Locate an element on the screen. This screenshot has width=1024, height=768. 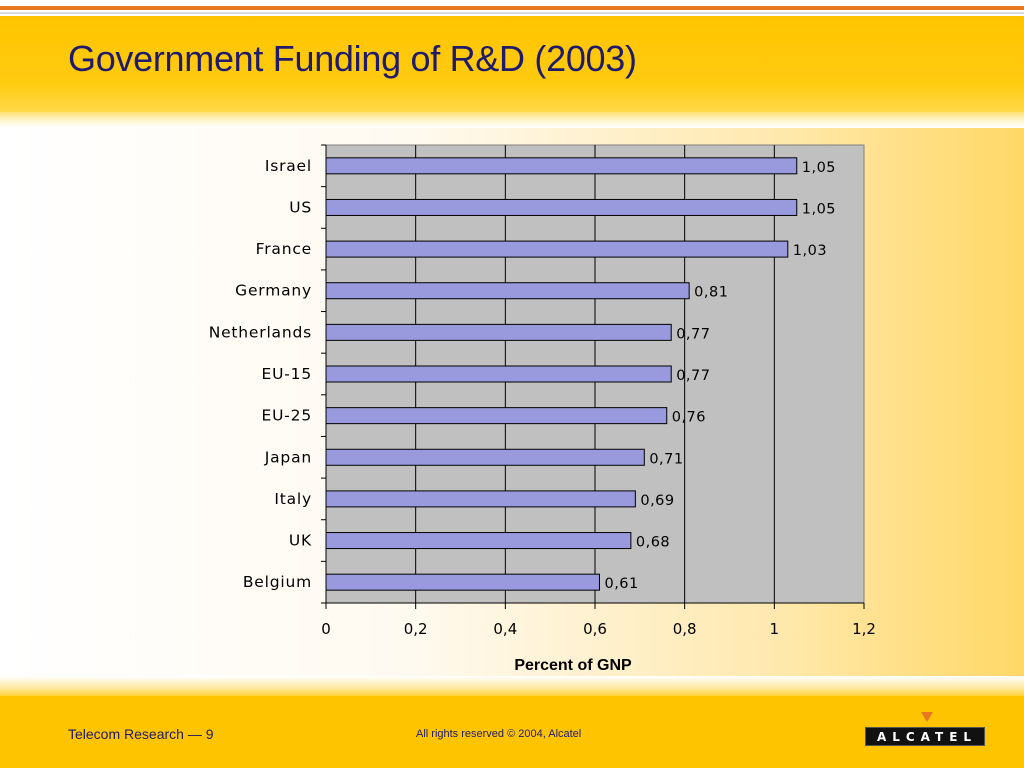
category-label: Israel is located at coordinates (288, 166).